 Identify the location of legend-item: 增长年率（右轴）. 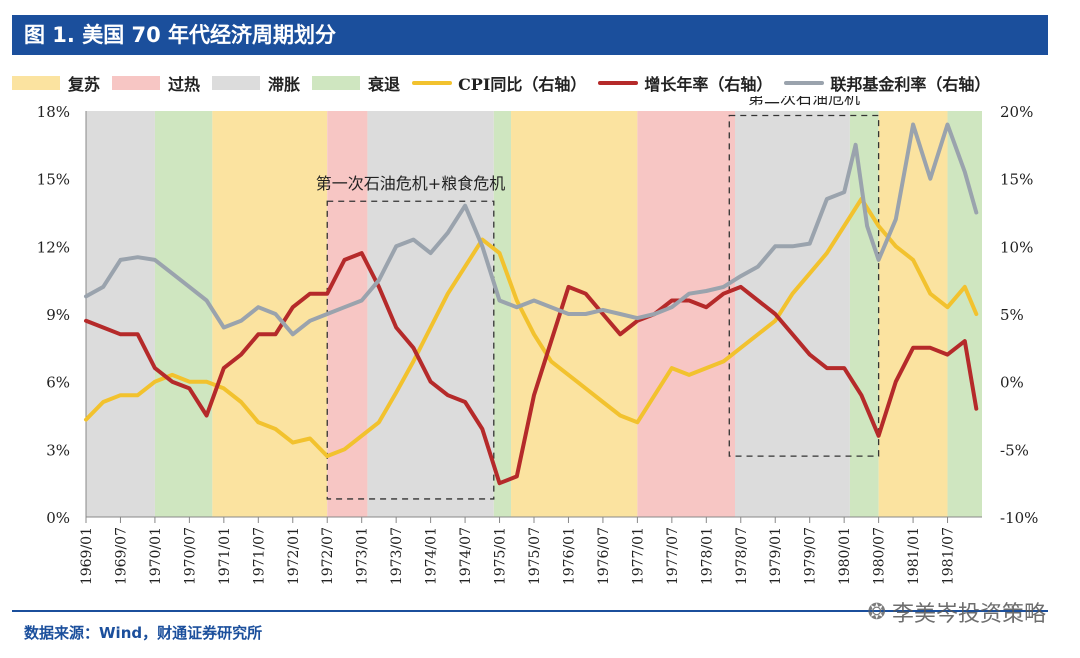
(685, 83).